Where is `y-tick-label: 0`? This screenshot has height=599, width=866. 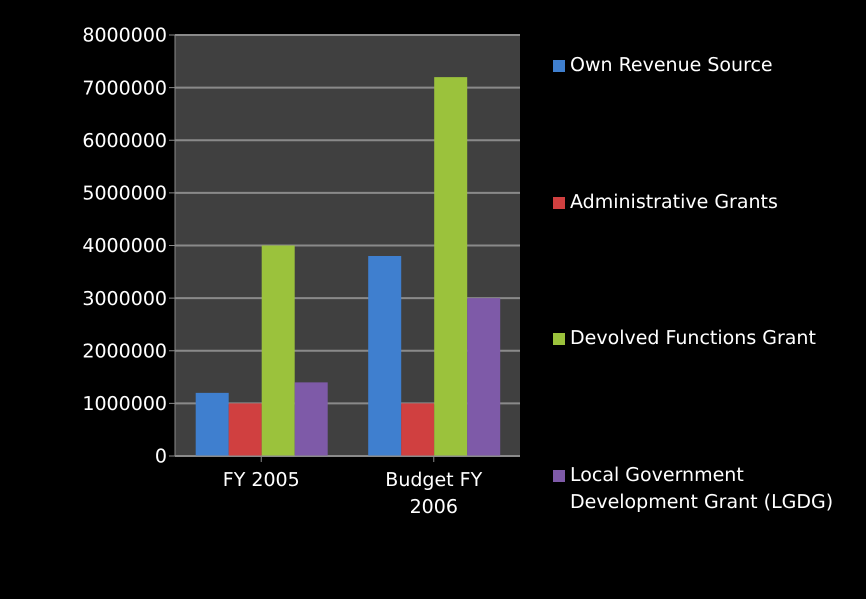
y-tick-label: 0 is located at coordinates (160, 457).